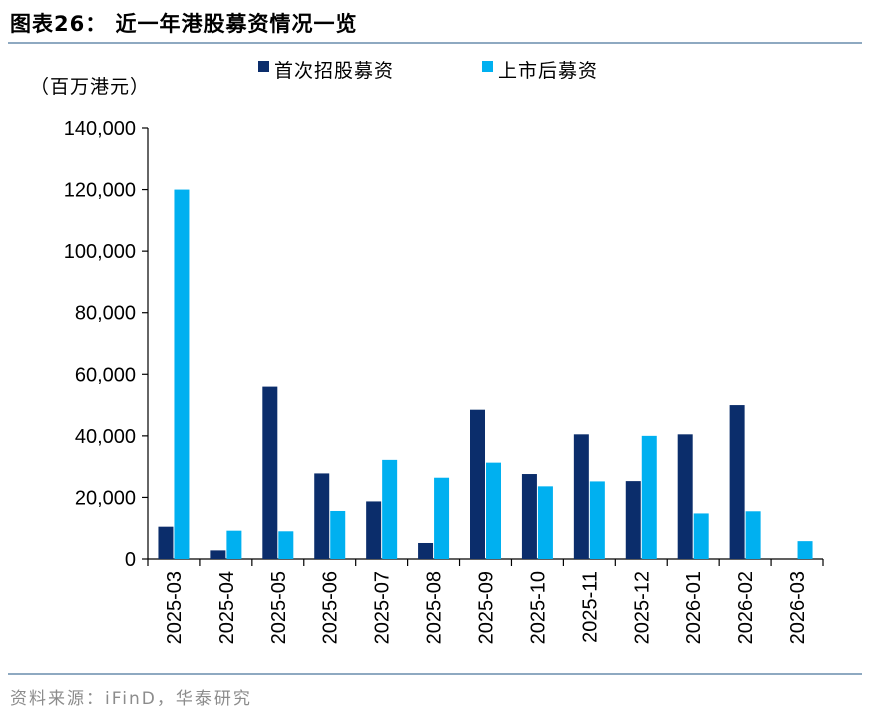 The height and width of the screenshot is (721, 870). What do you see at coordinates (435, 607) in the screenshot?
I see `x-tick-label: 2025-08` at bounding box center [435, 607].